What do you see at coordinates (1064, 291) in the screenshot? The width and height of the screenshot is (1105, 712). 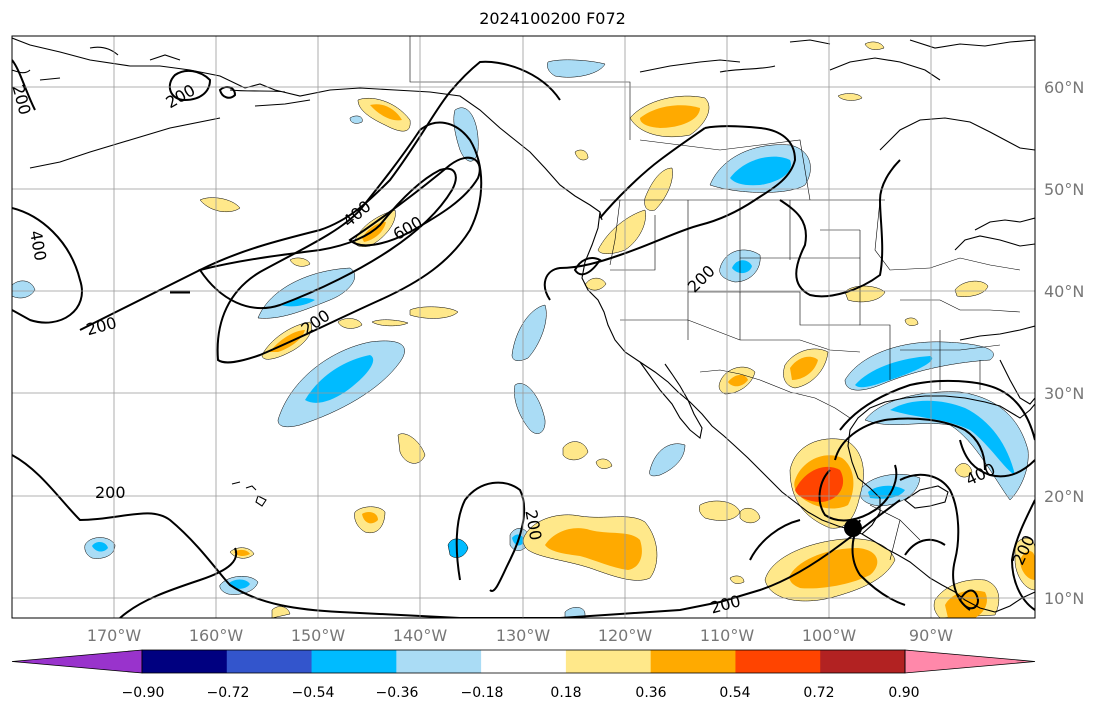 I see `lat-label: 40°N` at bounding box center [1064, 291].